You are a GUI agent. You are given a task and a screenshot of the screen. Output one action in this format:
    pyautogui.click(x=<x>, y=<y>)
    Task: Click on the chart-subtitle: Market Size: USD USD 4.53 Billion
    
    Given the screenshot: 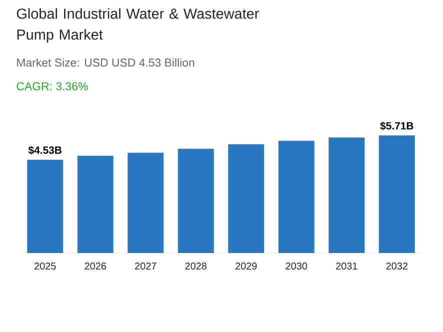 What is the action you would take?
    pyautogui.click(x=105, y=62)
    